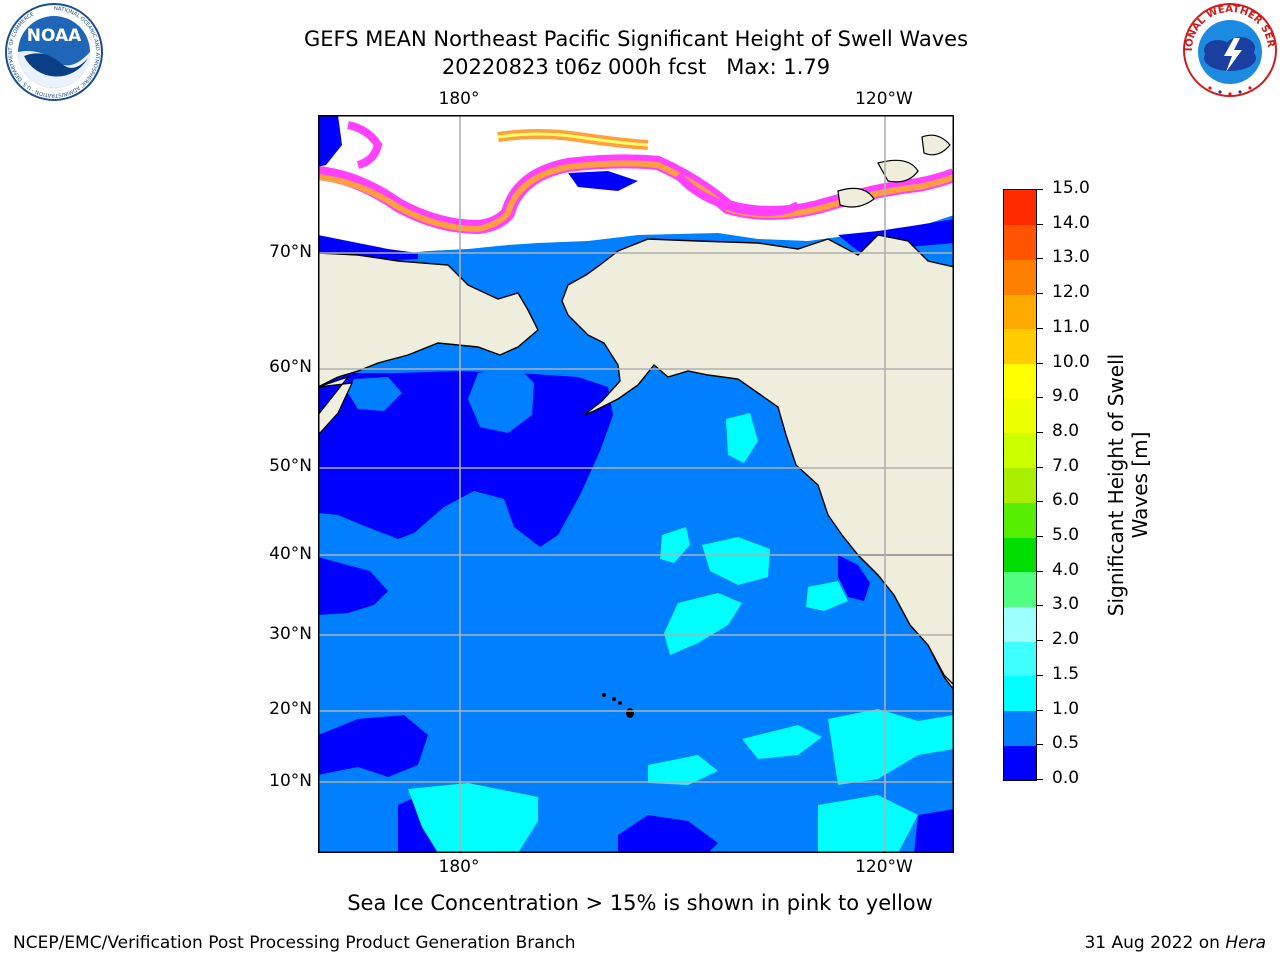  What do you see at coordinates (934, 831) in the screenshot?
I see `low-swell-region-southeast` at bounding box center [934, 831].